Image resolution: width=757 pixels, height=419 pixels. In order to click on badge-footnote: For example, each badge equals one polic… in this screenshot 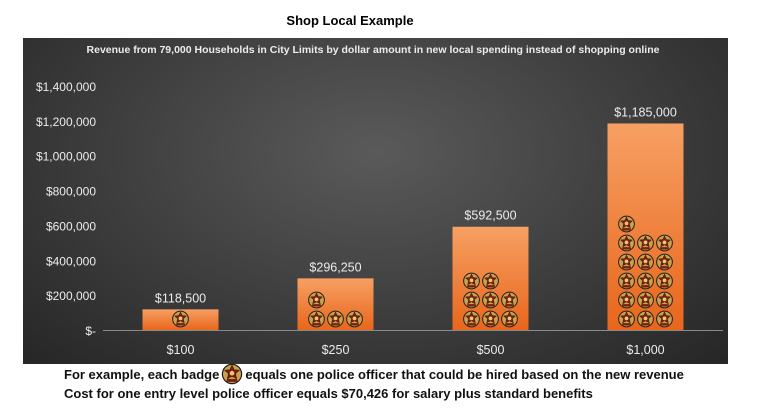, I will do `click(374, 374)`.